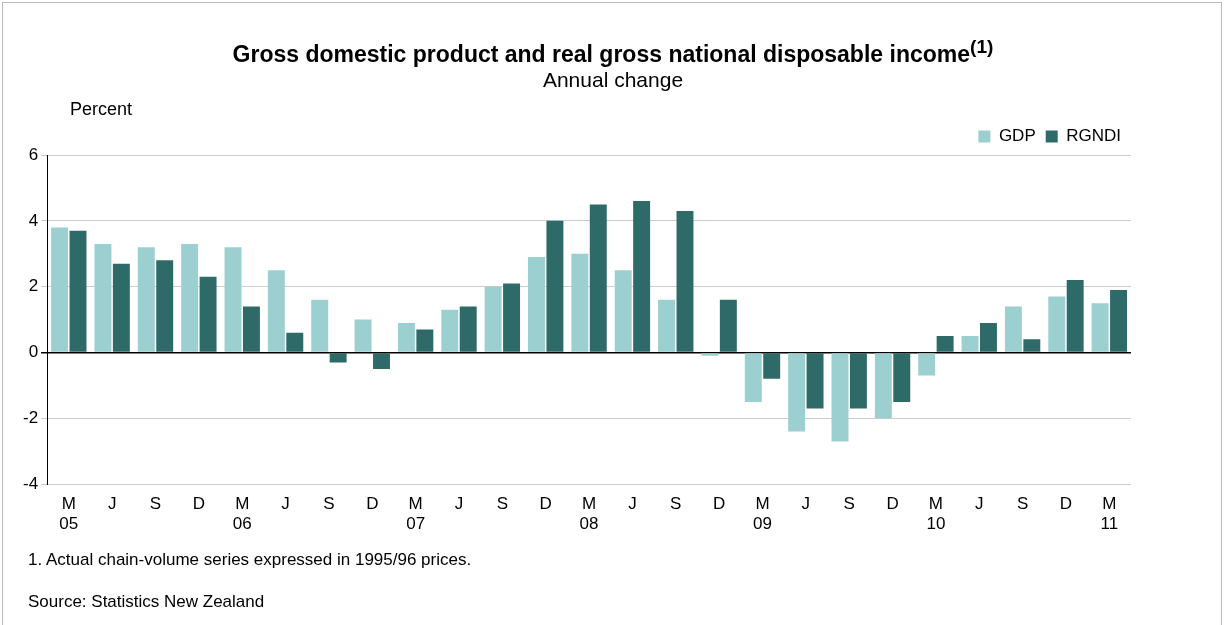 The height and width of the screenshot is (625, 1226). Describe the element at coordinates (30, 418) in the screenshot. I see `y-tick-label: -2` at that location.